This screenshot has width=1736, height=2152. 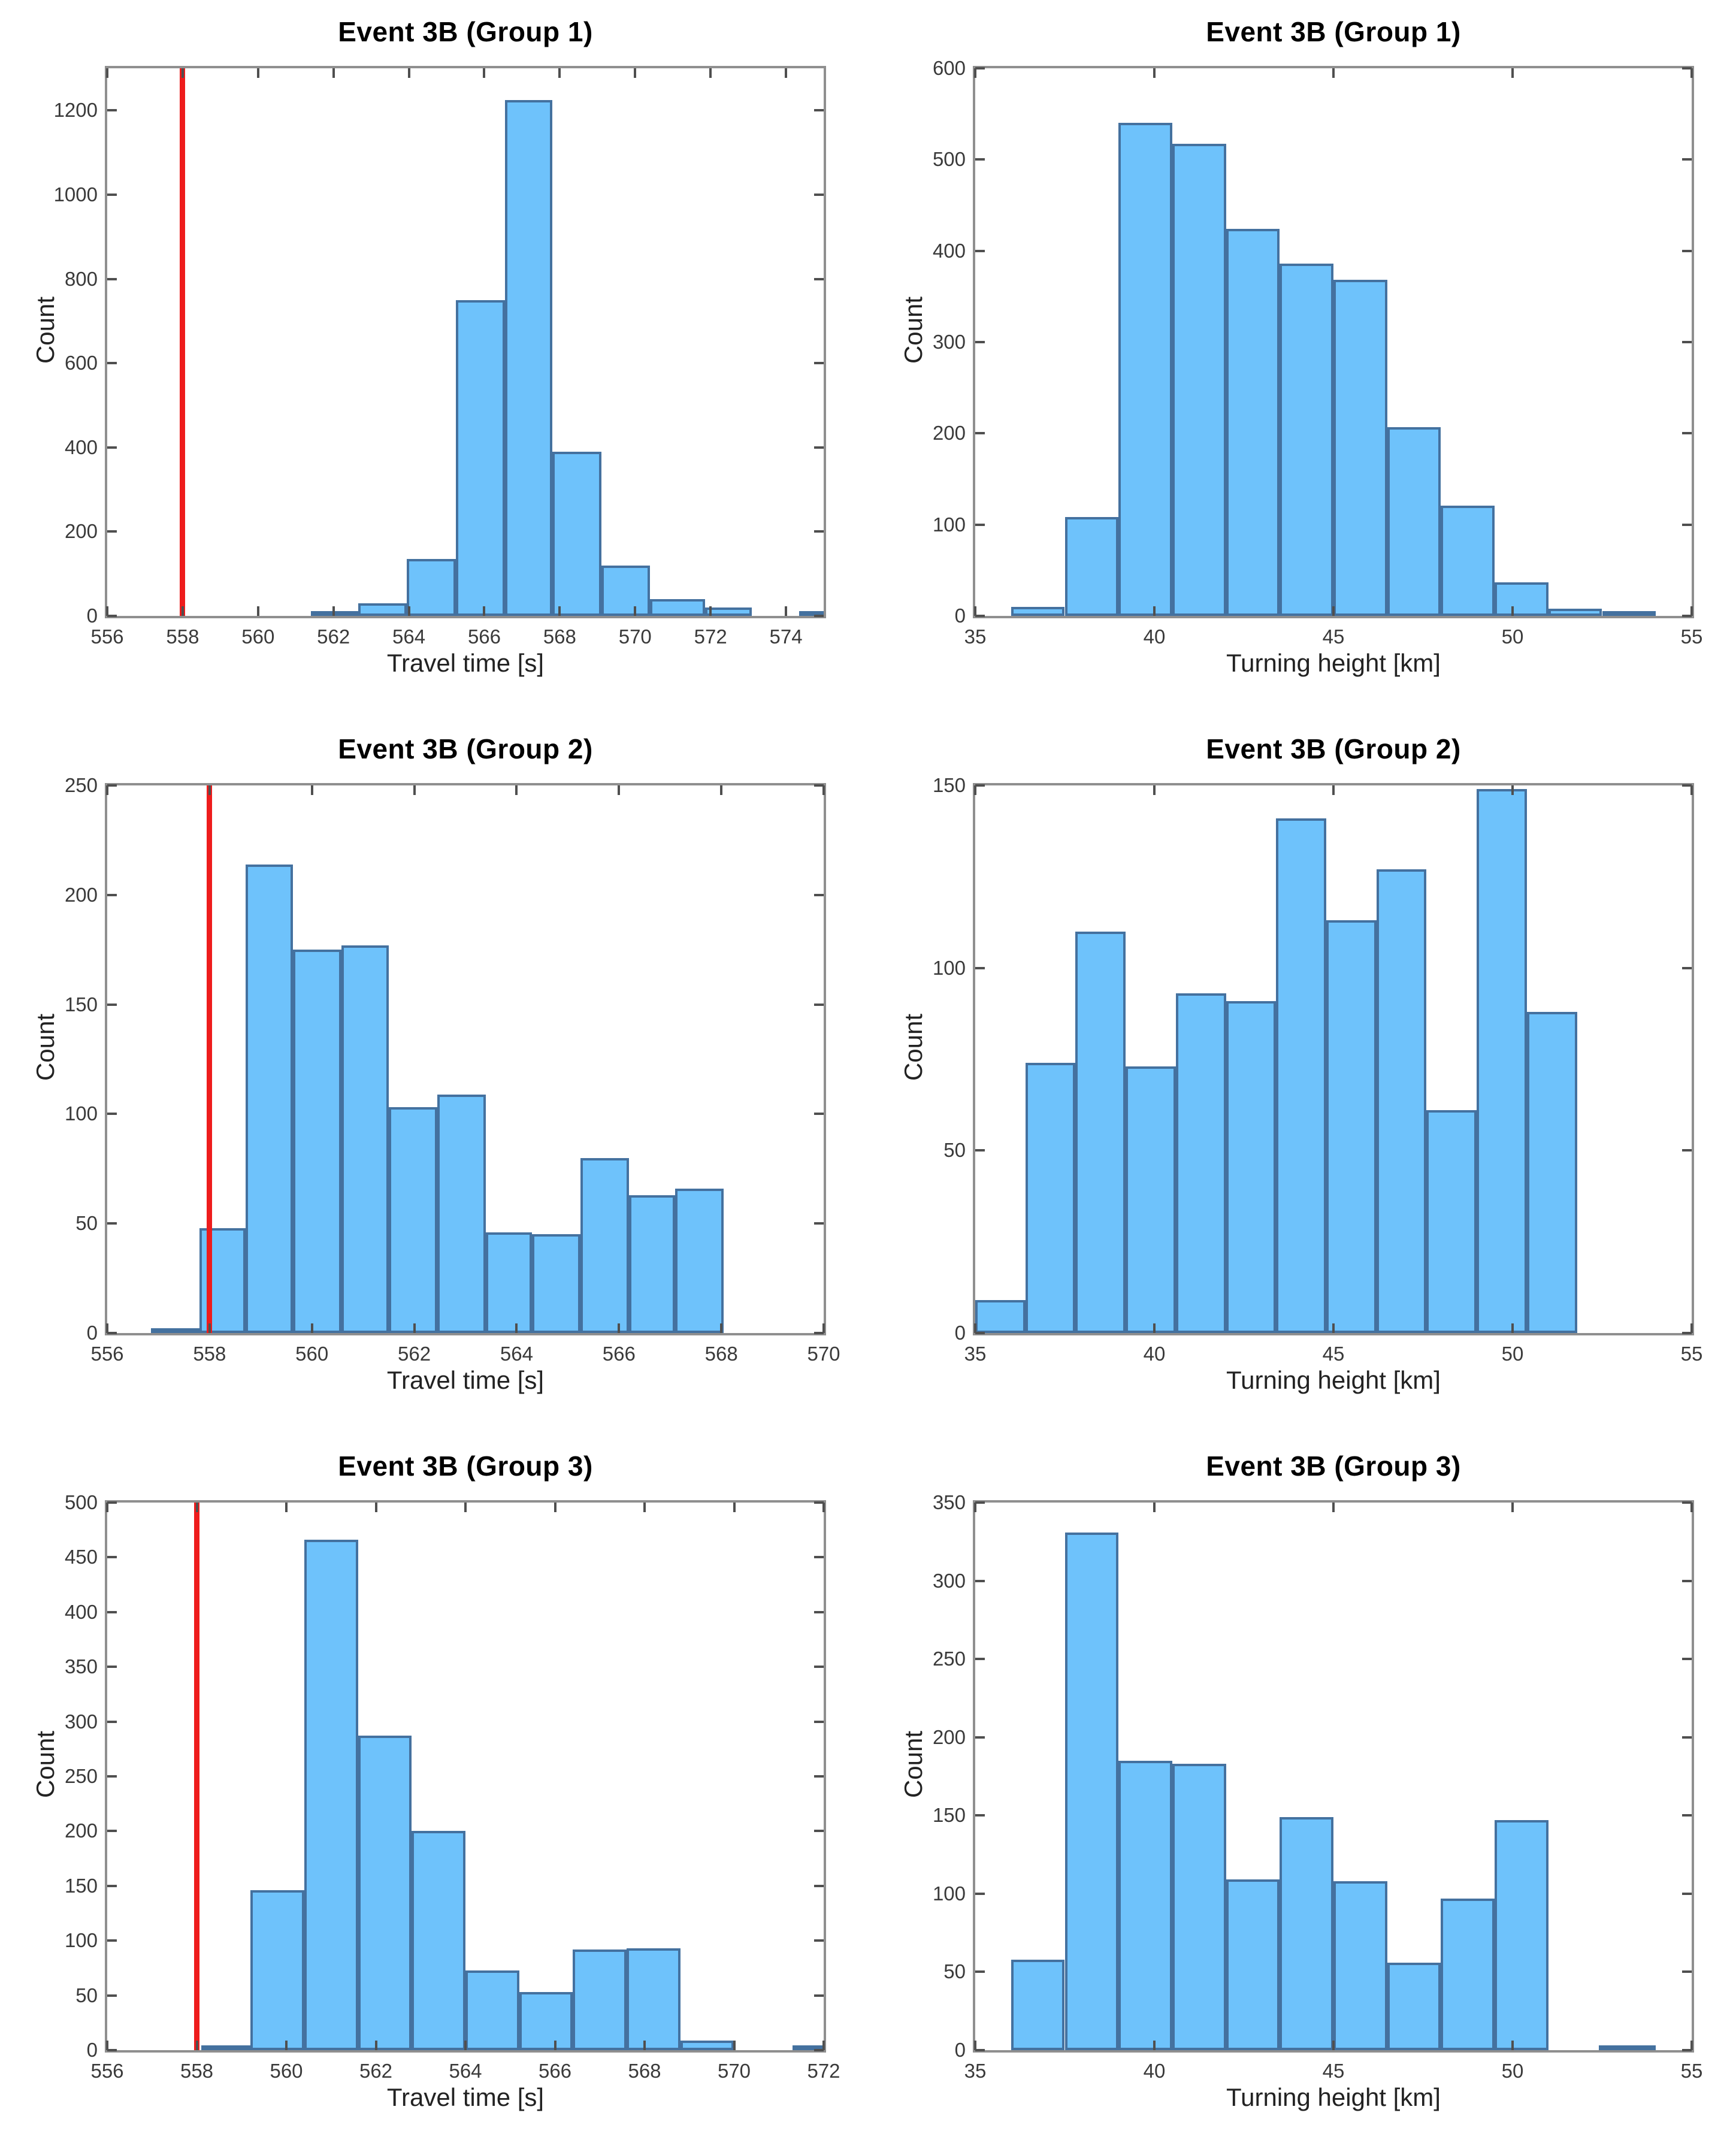 What do you see at coordinates (1334, 2097) in the screenshot?
I see `x-axis-label: Turning height [km]` at bounding box center [1334, 2097].